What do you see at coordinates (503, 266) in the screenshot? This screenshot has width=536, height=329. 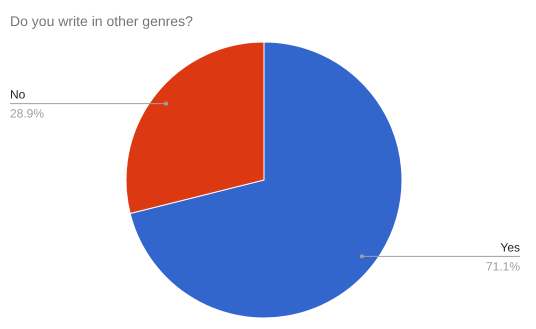 I see `data-label: 71.1%` at bounding box center [503, 266].